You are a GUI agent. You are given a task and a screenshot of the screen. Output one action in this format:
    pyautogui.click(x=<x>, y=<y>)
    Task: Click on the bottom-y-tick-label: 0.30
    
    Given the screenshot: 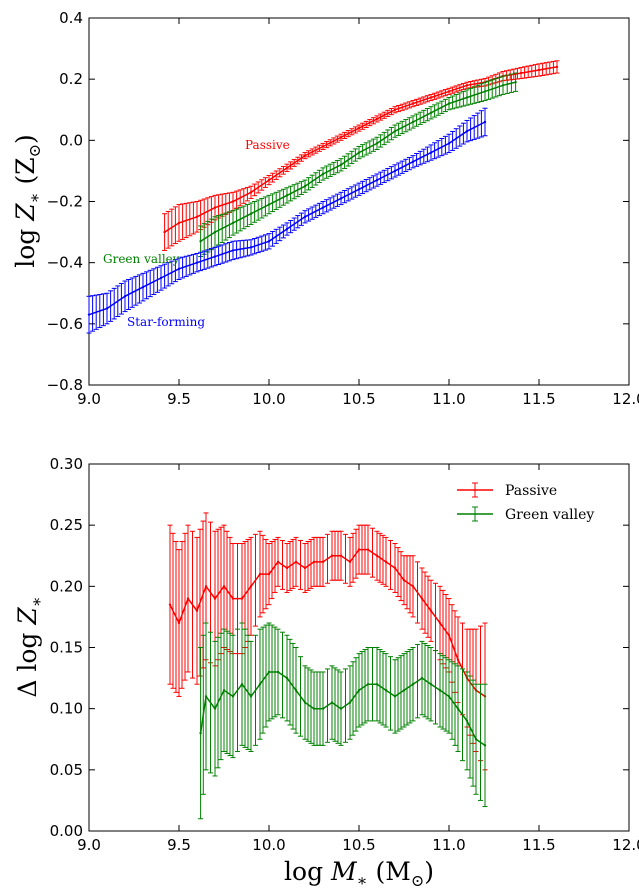 What is the action you would take?
    pyautogui.click(x=66, y=464)
    